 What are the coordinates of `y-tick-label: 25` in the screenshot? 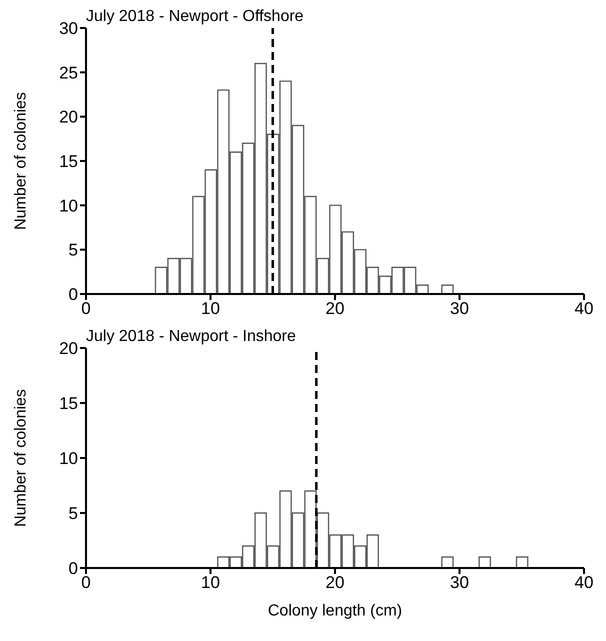 It's located at (68, 72).